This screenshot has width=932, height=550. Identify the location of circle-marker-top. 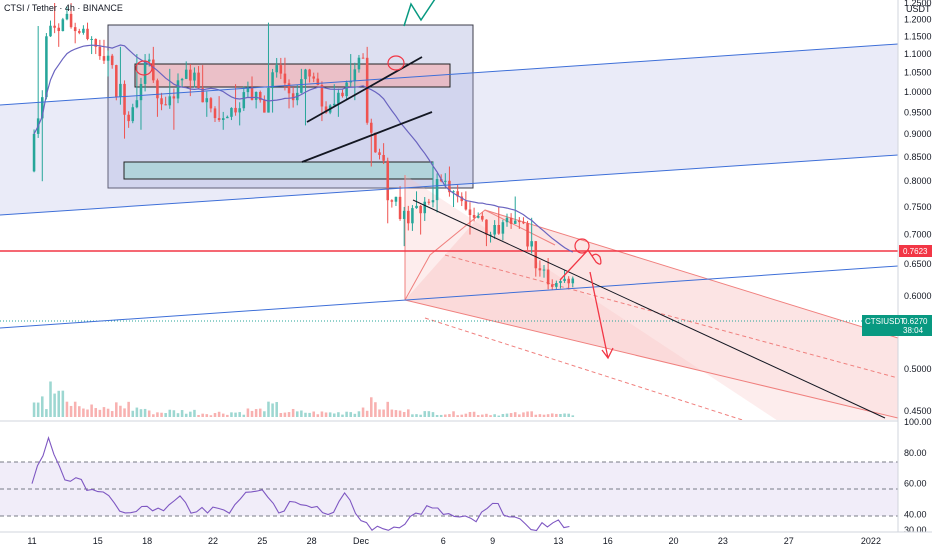
(396, 63).